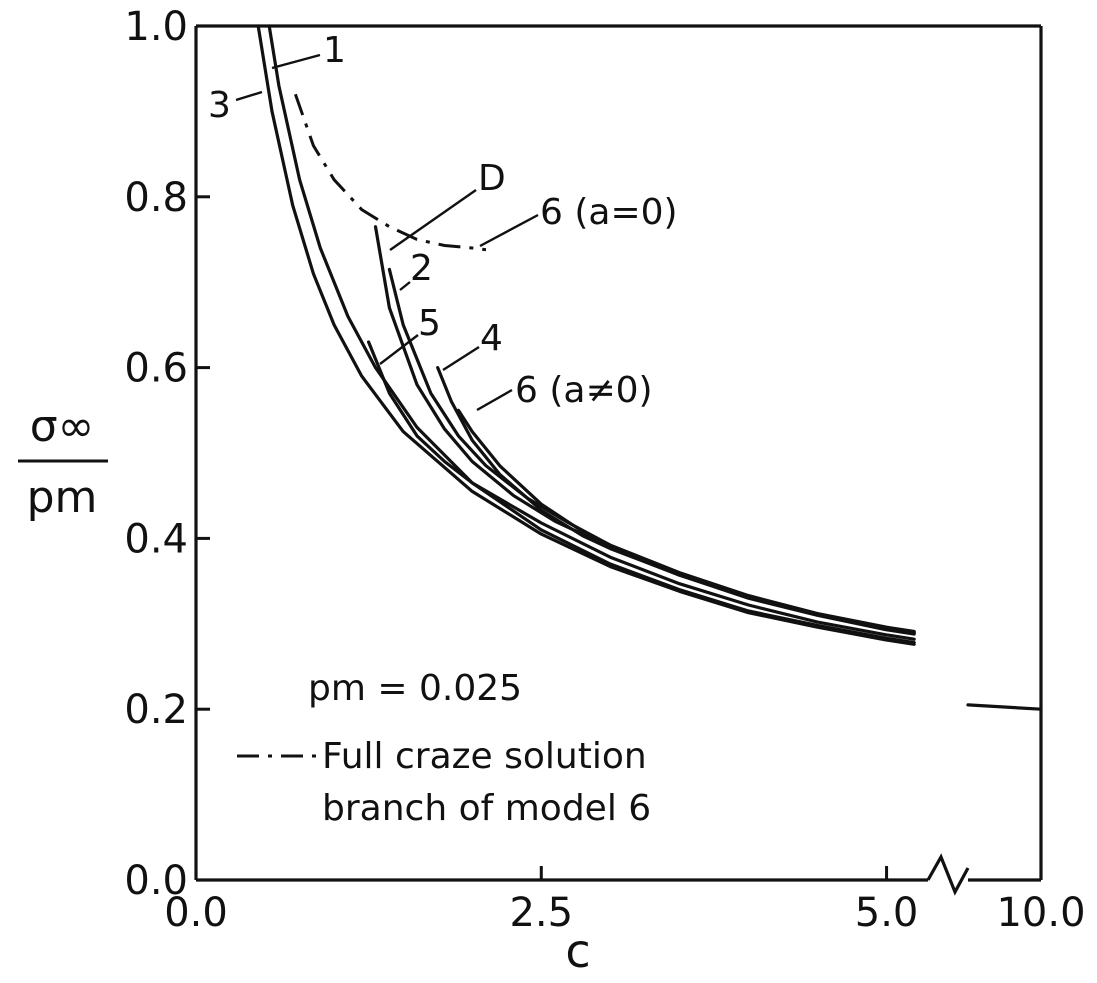 The width and height of the screenshot is (1097, 983). Describe the element at coordinates (156, 881) in the screenshot. I see `y-tick-label: 0.0` at that location.